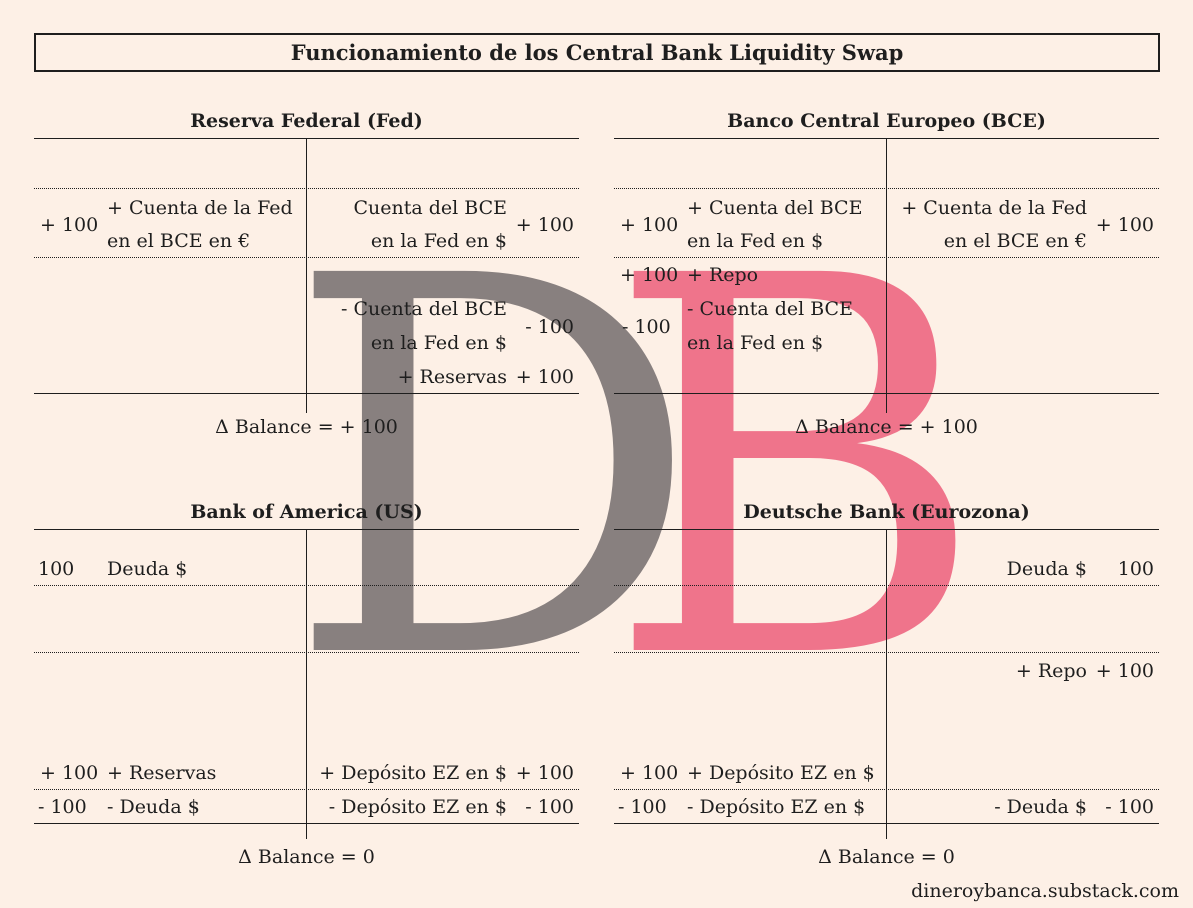 The height and width of the screenshot is (908, 1193). Describe the element at coordinates (306, 857) in the screenshot. I see `boa-balance-change: Δ Balance = 0` at that location.